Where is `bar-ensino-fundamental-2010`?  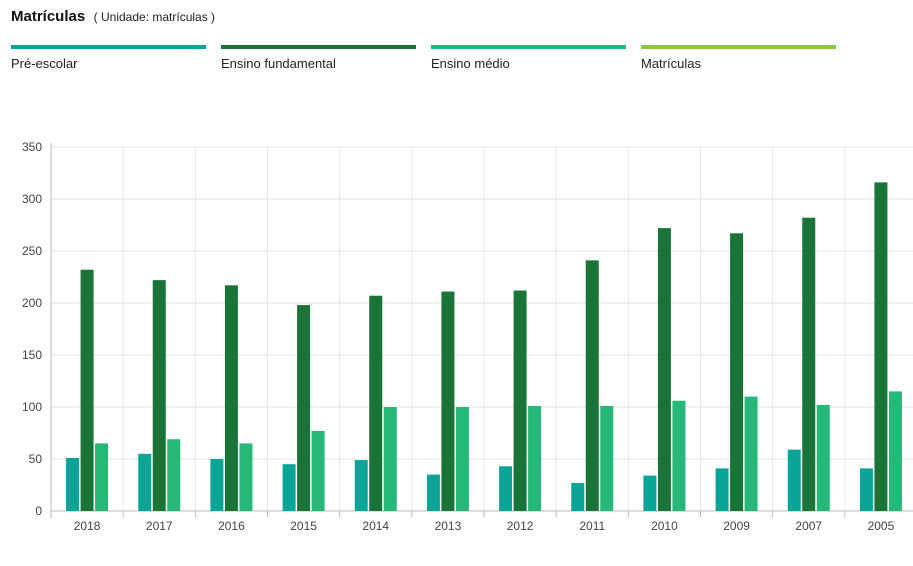
bar-ensino-fundamental-2010 is located at coordinates (664, 369).